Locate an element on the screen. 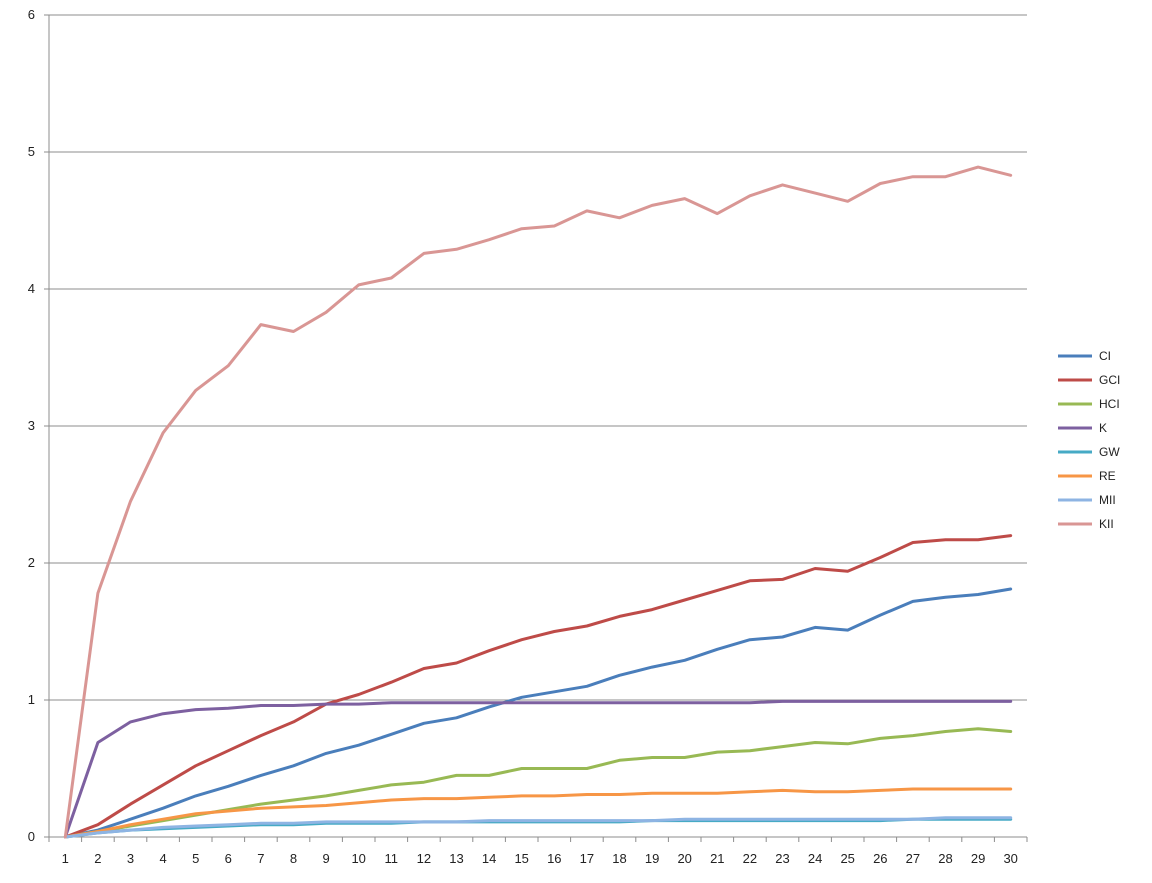 The height and width of the screenshot is (883, 1152). y-tick-label: 1 is located at coordinates (31, 699).